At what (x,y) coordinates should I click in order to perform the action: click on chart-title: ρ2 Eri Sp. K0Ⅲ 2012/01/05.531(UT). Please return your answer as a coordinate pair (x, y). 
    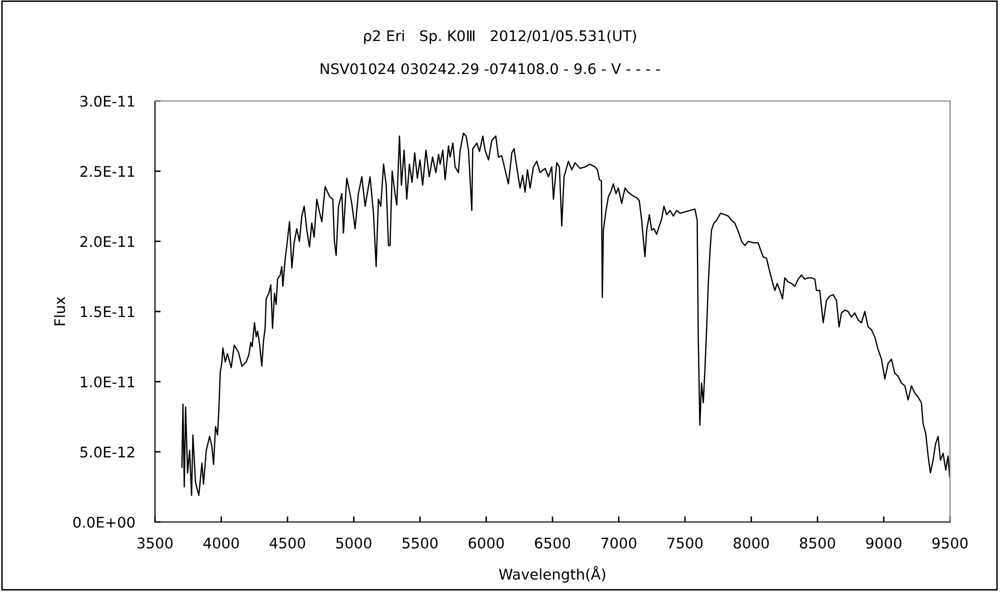
    Looking at the image, I should click on (500, 37).